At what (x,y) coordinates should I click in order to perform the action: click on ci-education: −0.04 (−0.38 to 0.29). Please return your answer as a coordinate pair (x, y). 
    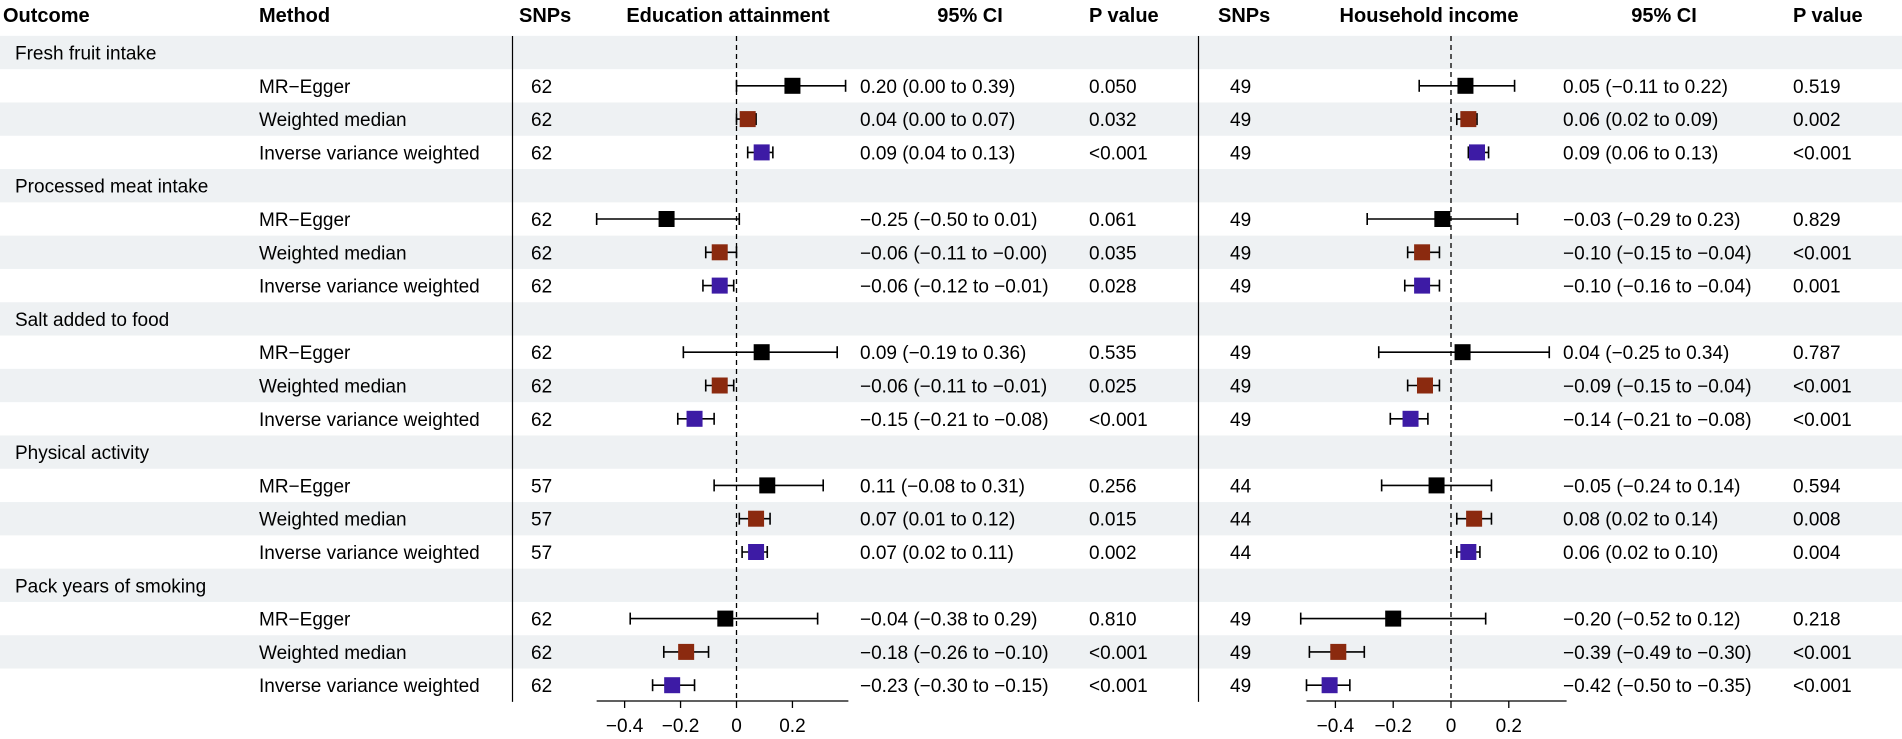
    Looking at the image, I should click on (948, 620).